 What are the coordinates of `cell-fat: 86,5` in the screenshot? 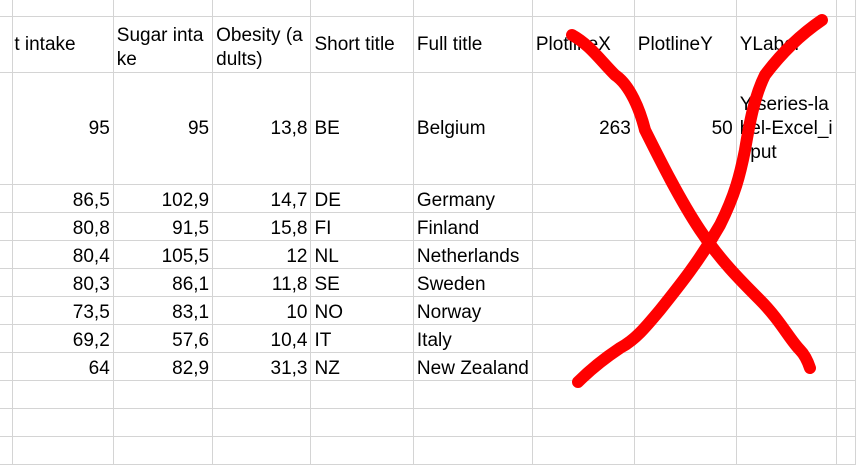 It's located at (63, 198).